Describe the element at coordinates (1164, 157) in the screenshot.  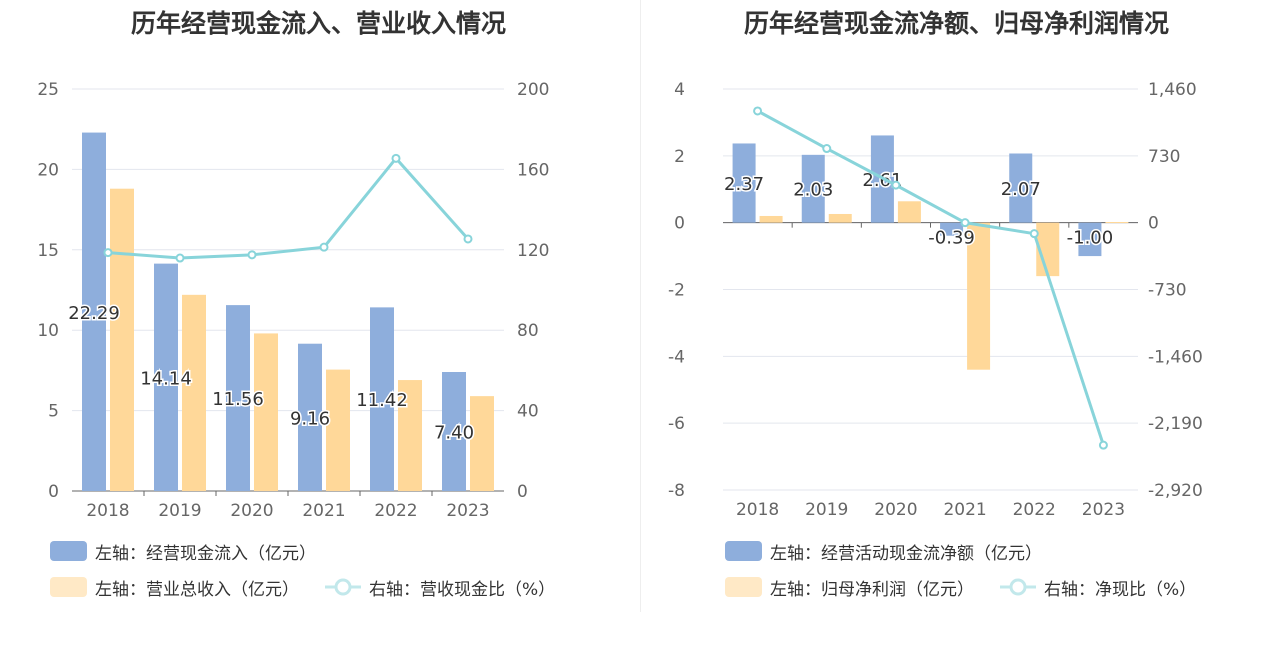
I see `y-right-tick-label: 730` at that location.